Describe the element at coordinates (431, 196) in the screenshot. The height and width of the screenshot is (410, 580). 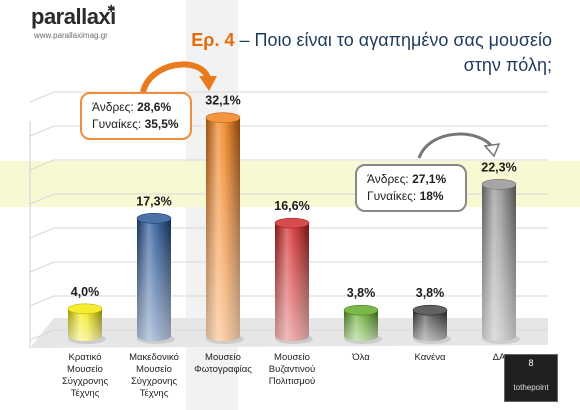
I see `annotation-women-value: 18%` at that location.